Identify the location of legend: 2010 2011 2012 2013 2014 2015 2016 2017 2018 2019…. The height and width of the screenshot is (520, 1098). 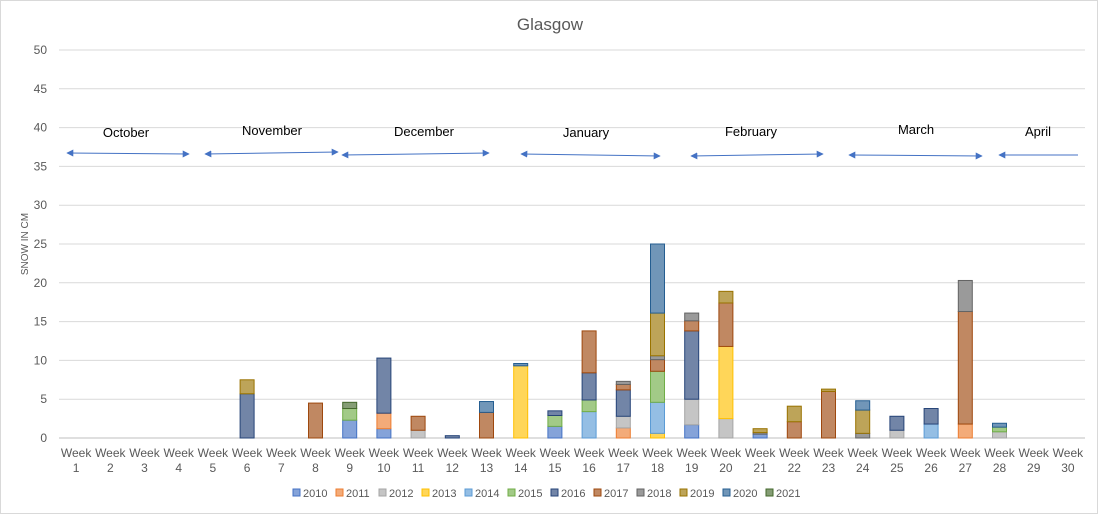
(546, 494).